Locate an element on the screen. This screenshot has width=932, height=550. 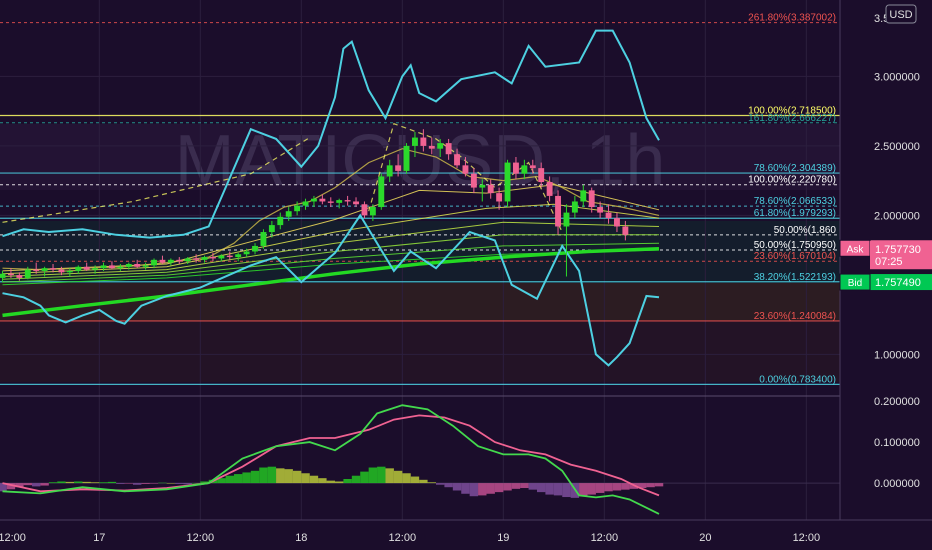
fib-level-label-11: 23.60%(1.240084) is located at coordinates (795, 316).